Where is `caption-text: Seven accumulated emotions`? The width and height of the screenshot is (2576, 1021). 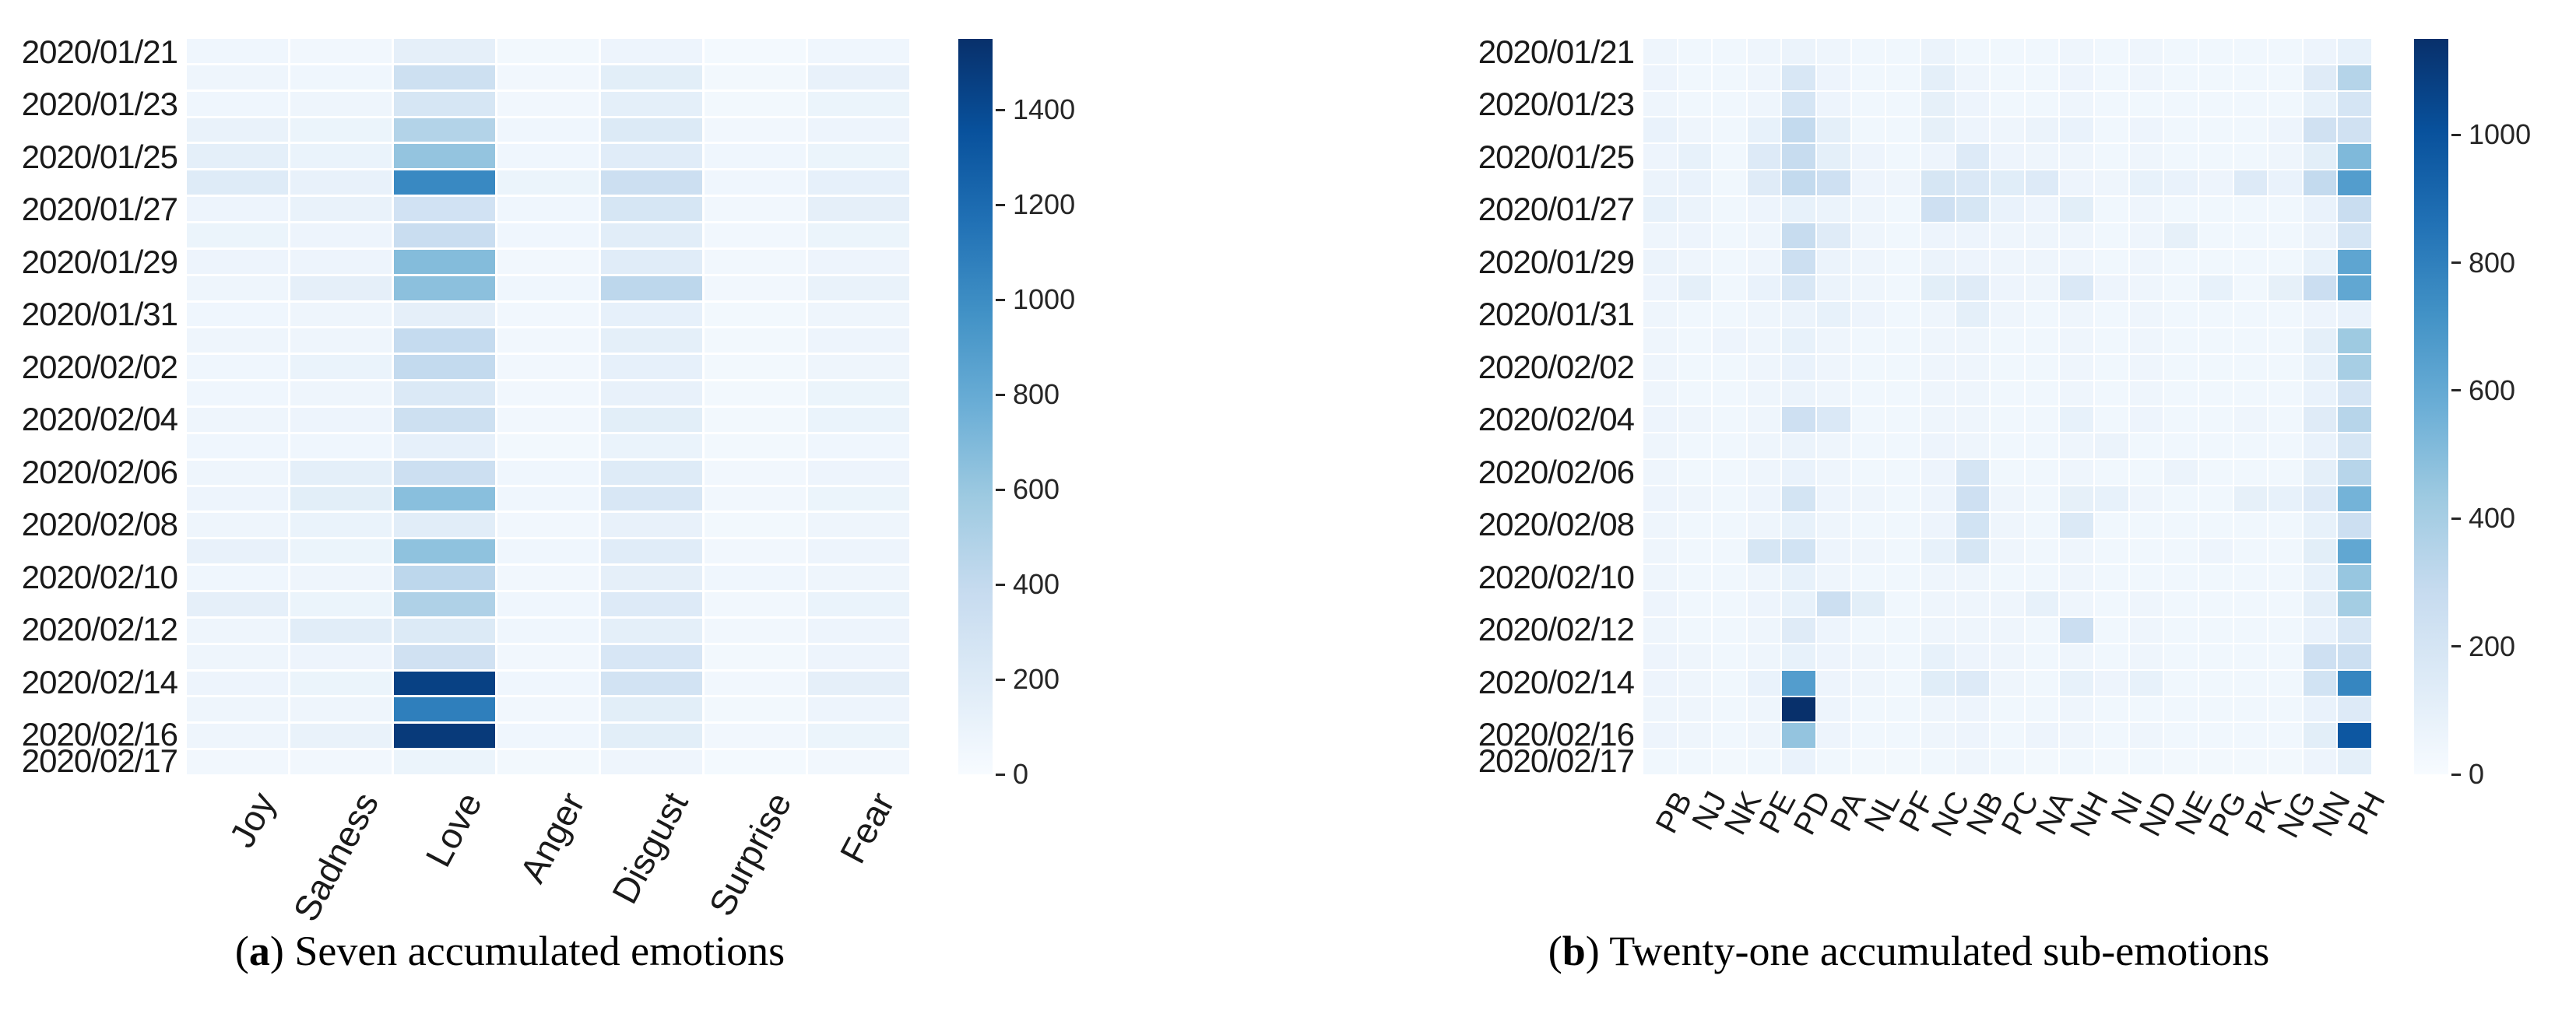
caption-text: Seven accumulated emotions is located at coordinates (539, 951).